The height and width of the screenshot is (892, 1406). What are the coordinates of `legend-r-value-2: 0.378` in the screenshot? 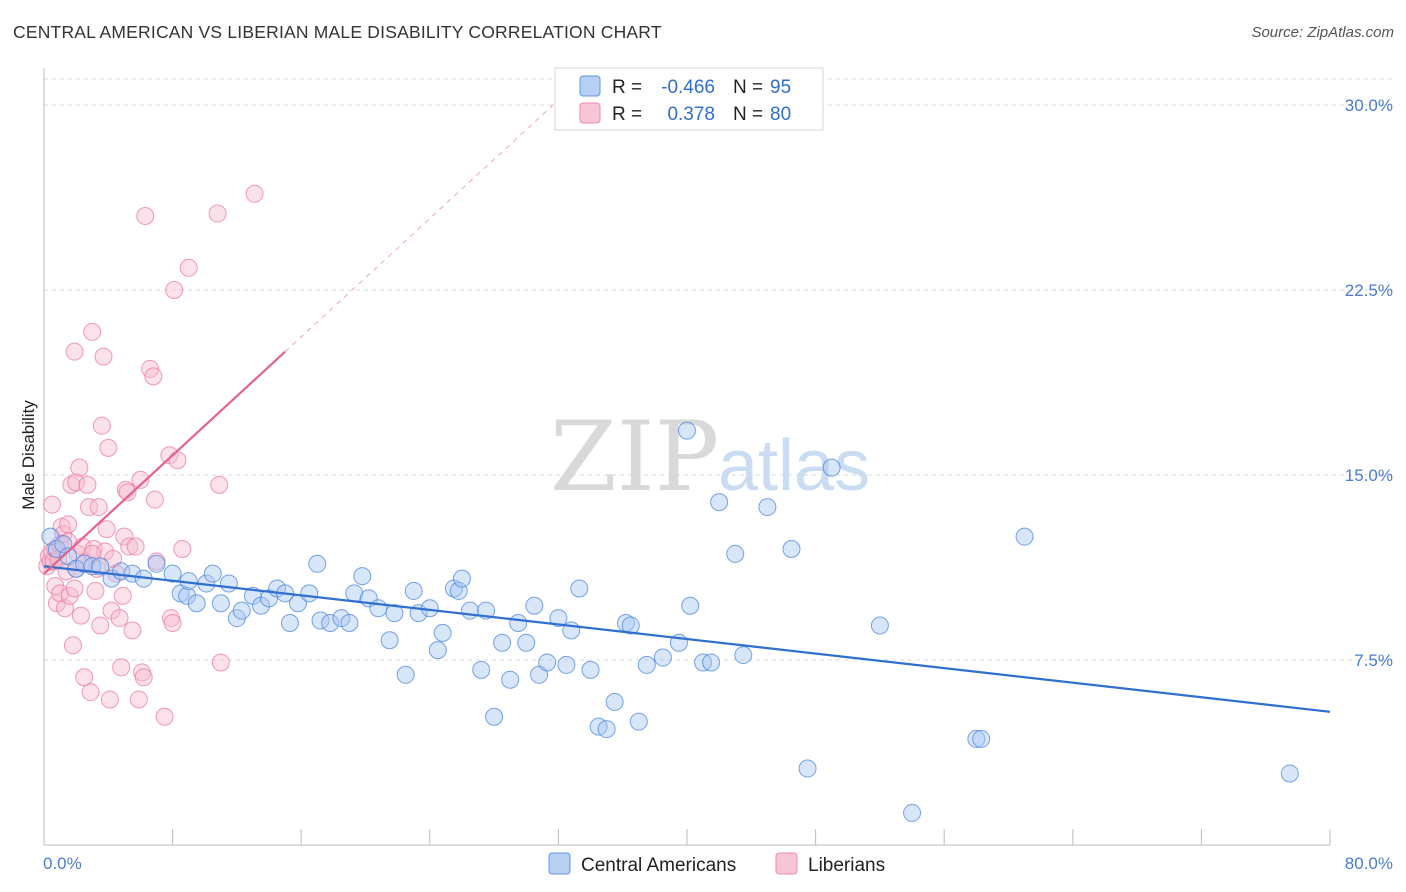 It's located at (691, 114).